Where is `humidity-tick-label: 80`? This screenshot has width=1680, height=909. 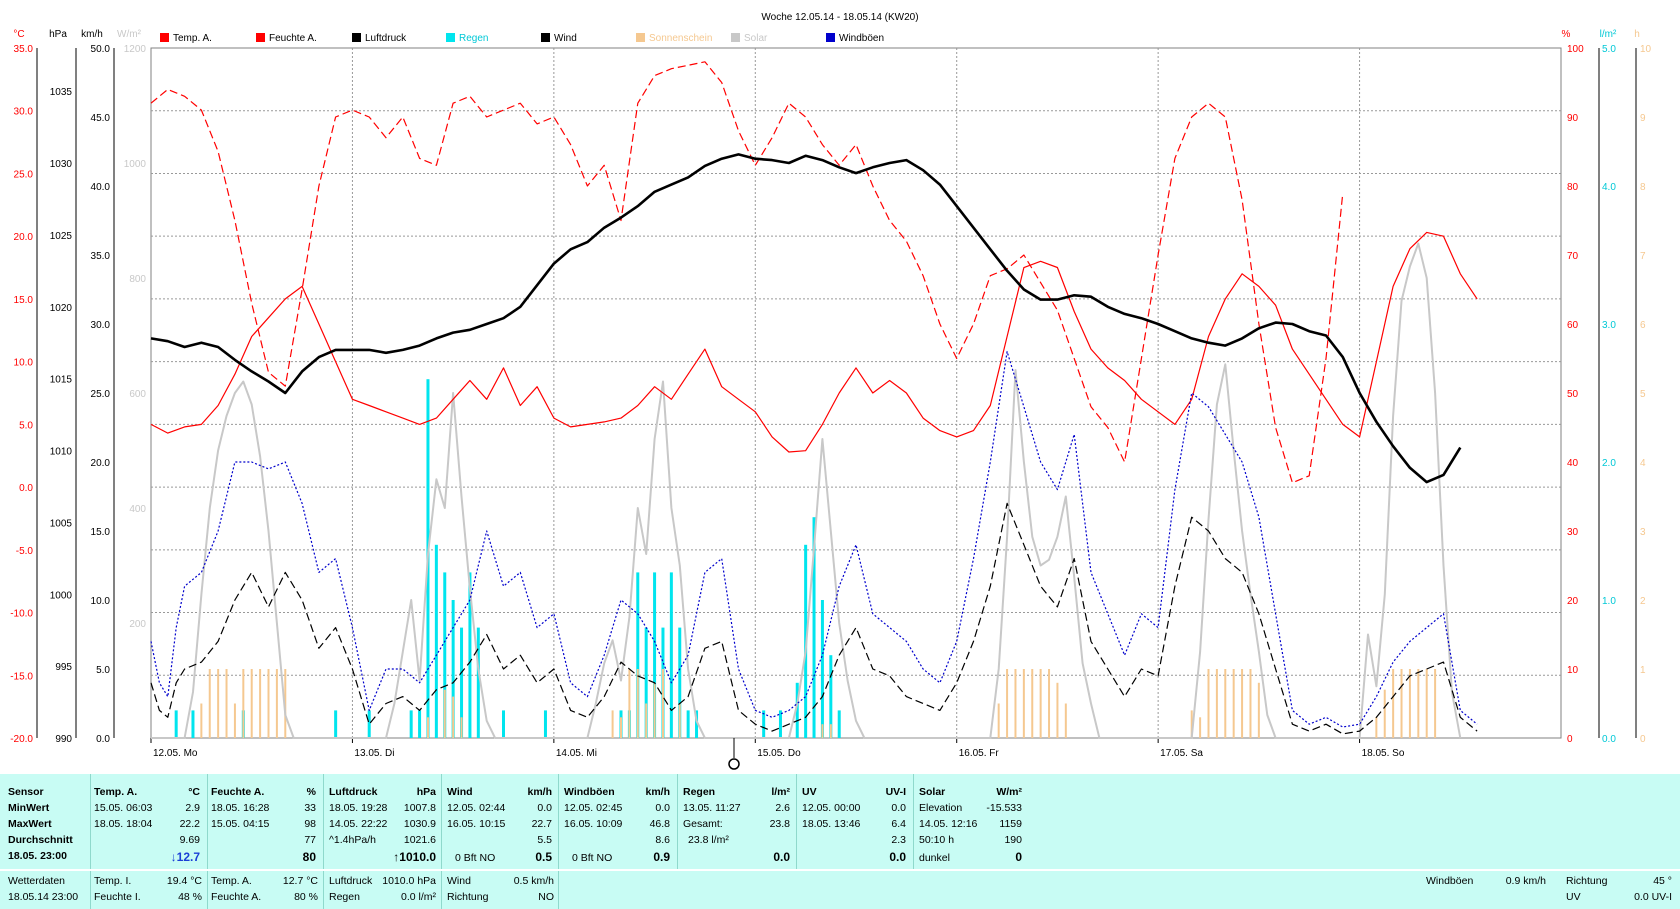 humidity-tick-label: 80 is located at coordinates (1573, 187).